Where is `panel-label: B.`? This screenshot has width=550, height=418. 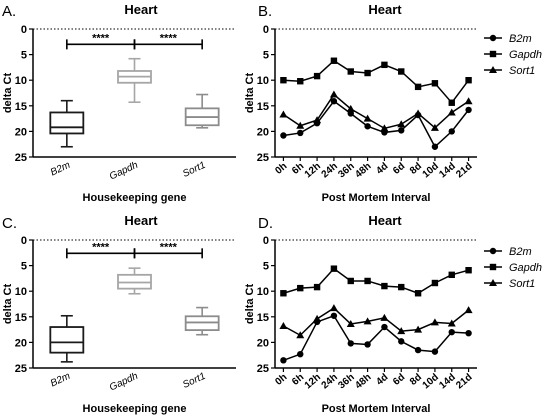 panel-label: B. is located at coordinates (265, 11).